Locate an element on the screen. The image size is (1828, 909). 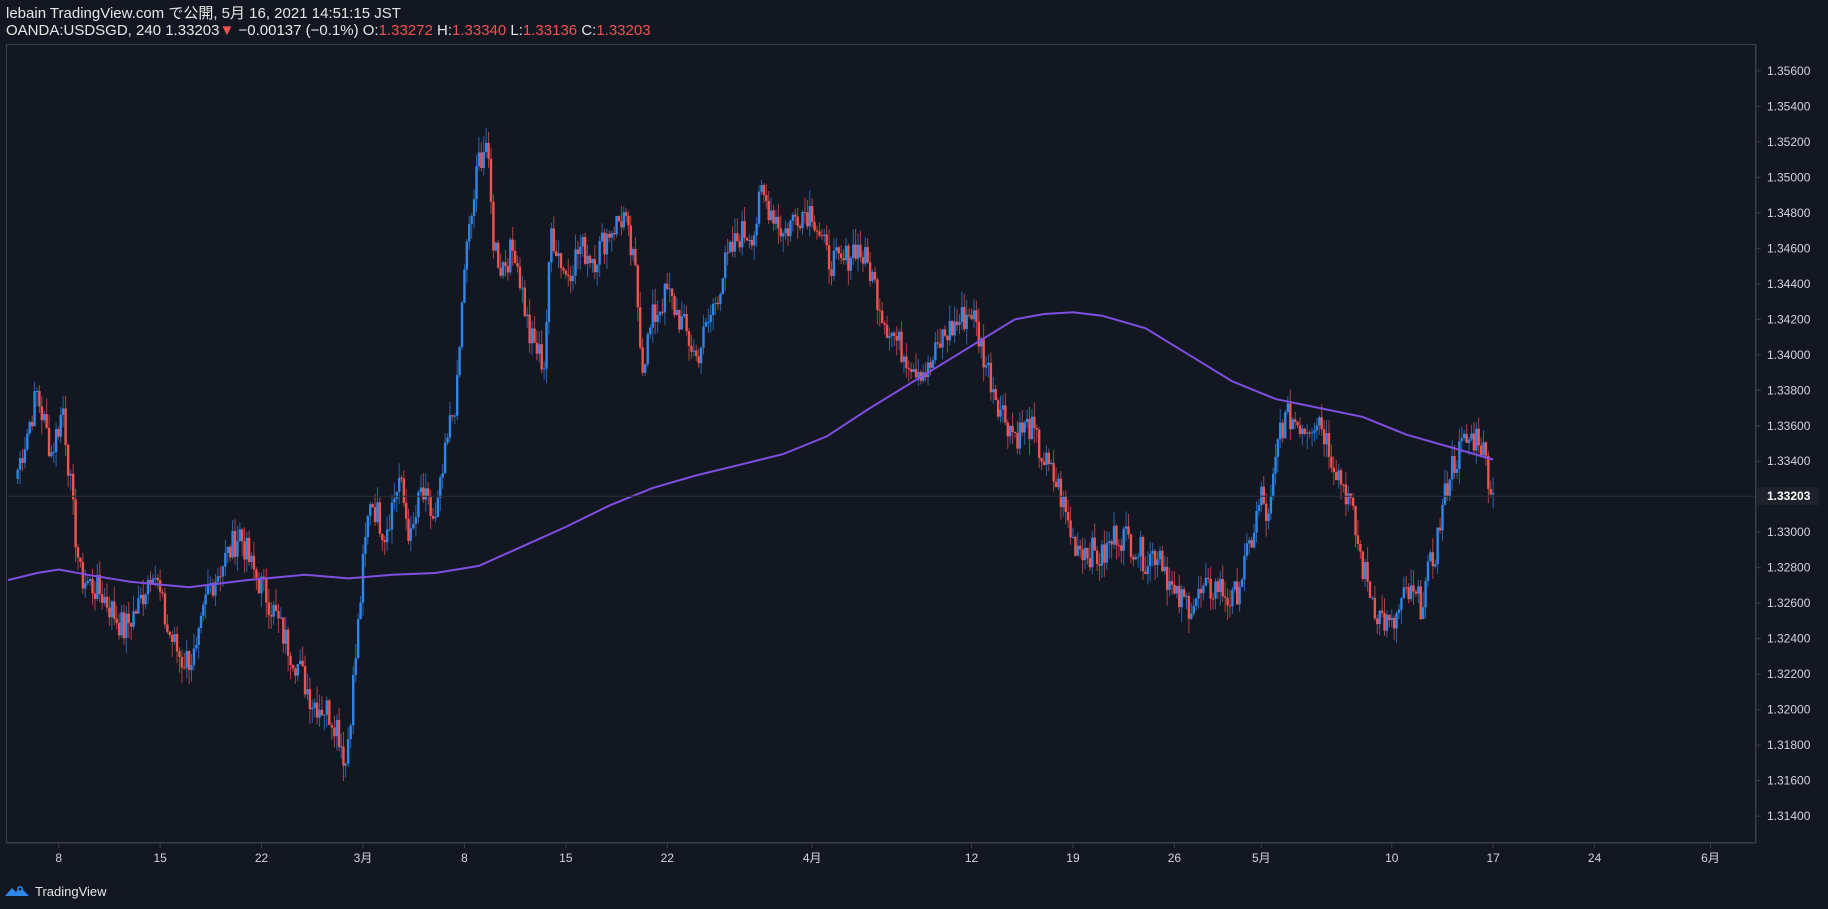
symbol-name: OANDA:USDSGD, 240 is located at coordinates (84, 30).